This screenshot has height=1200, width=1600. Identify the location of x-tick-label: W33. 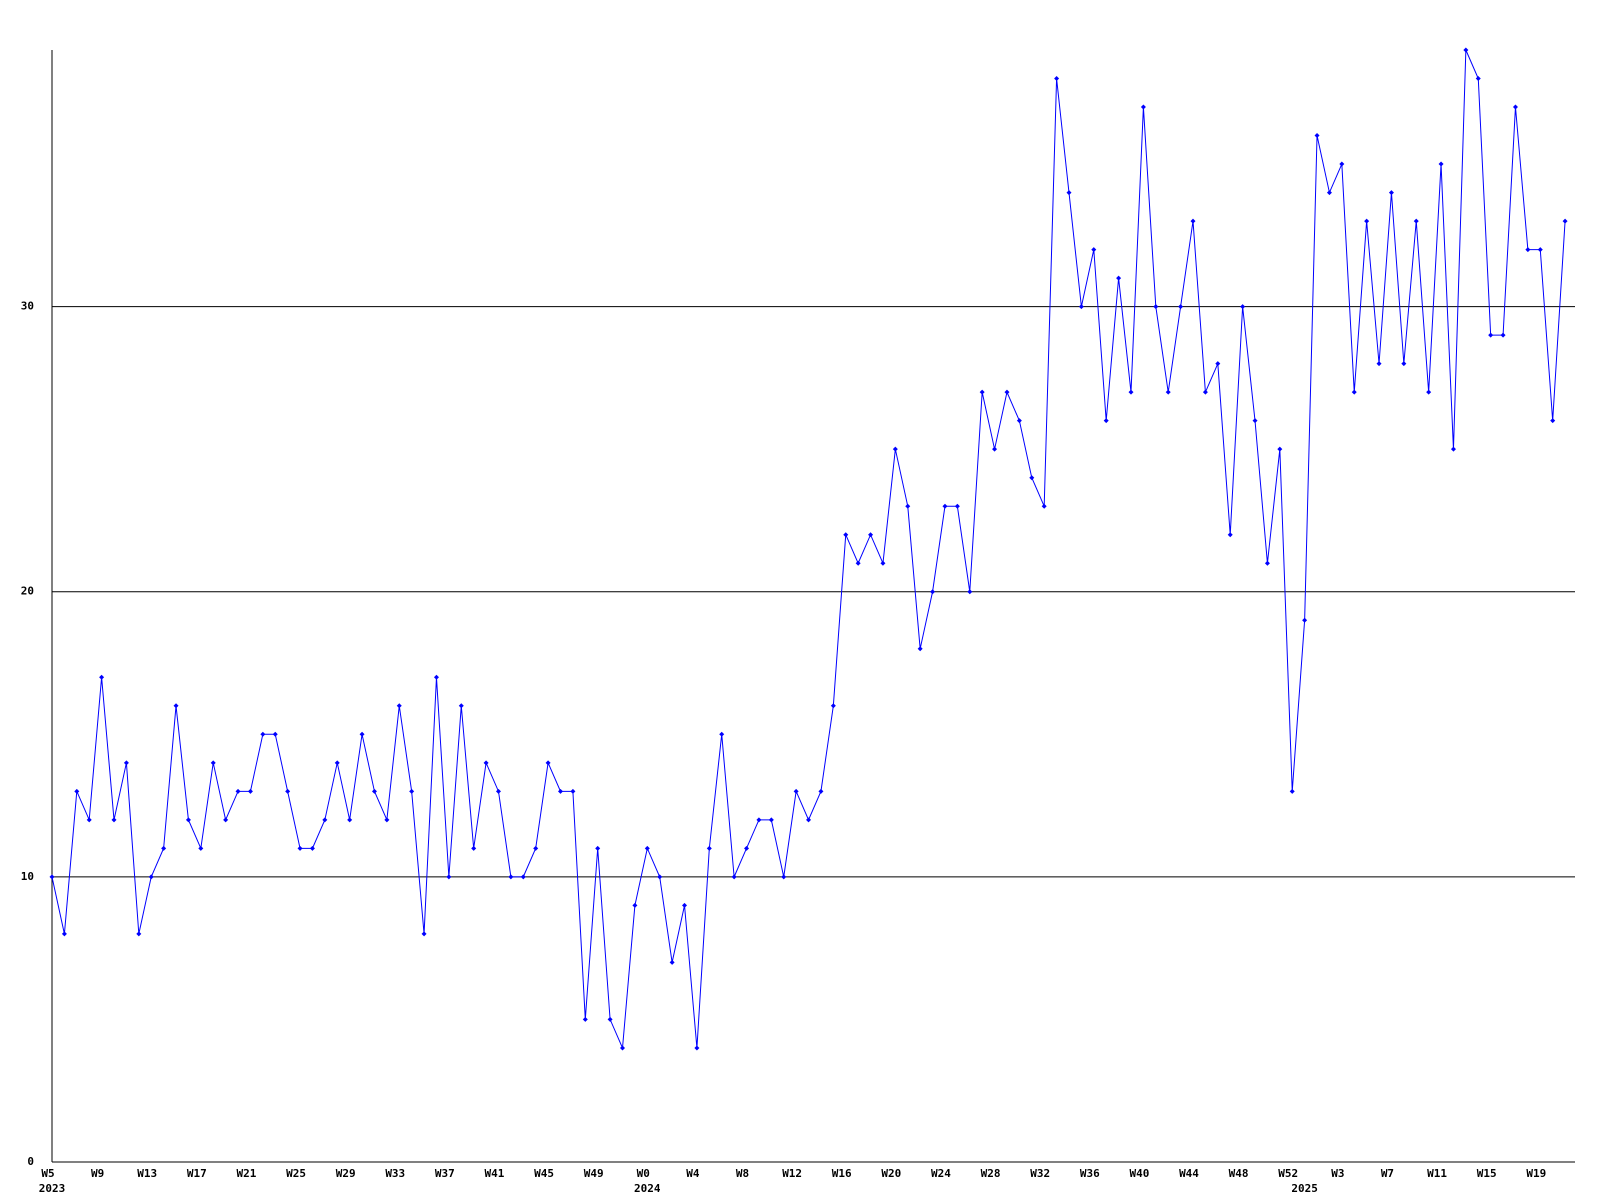
(395, 1173).